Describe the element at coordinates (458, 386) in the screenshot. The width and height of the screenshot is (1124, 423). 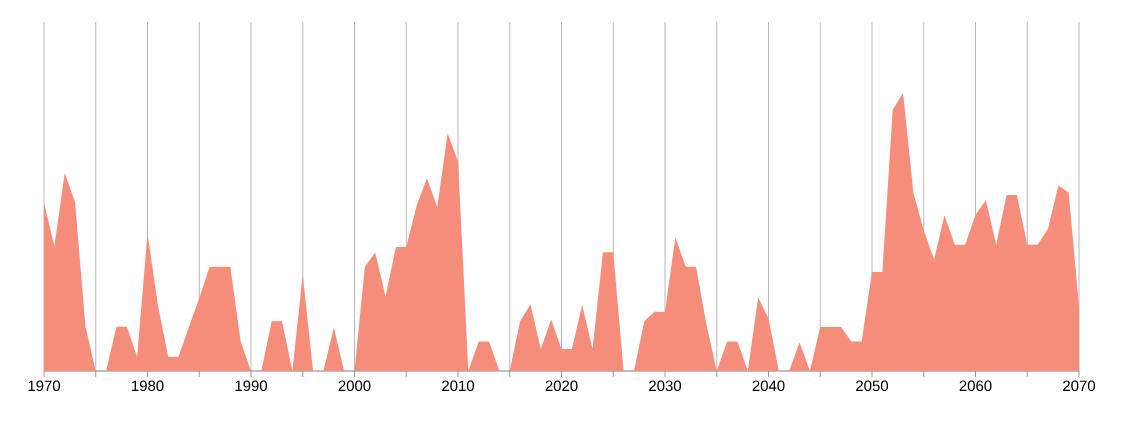
I see `x-tick-label: 2010` at that location.